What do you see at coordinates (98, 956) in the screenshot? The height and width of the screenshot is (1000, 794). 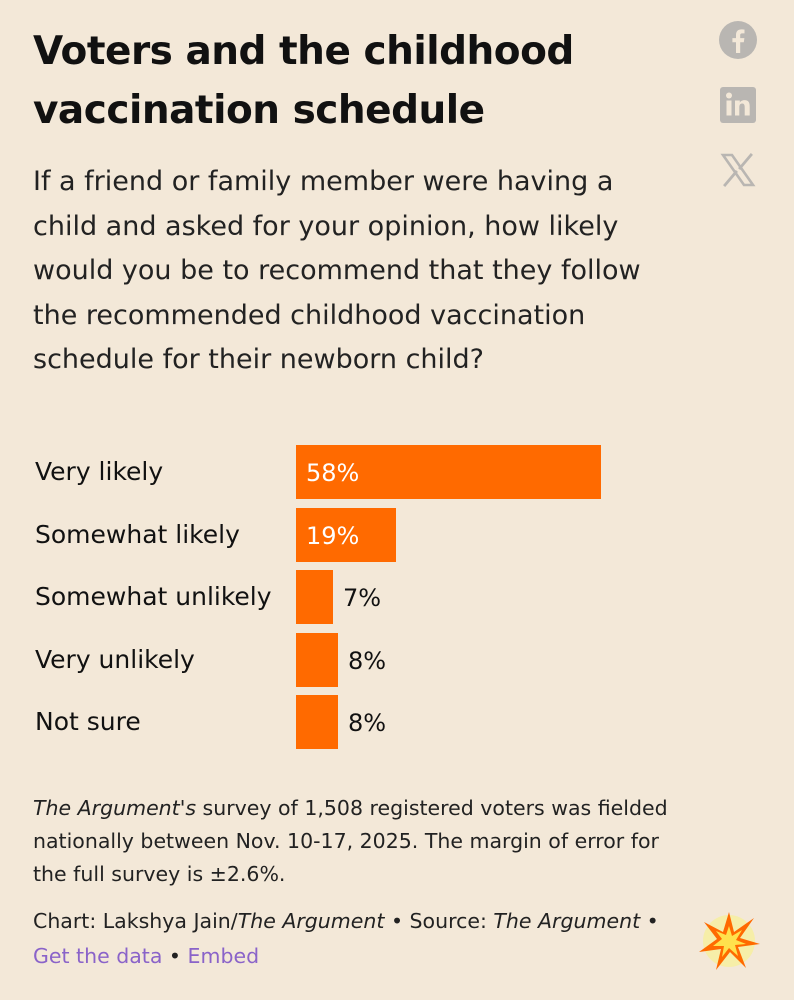 I see `get-data-link: Get the data` at bounding box center [98, 956].